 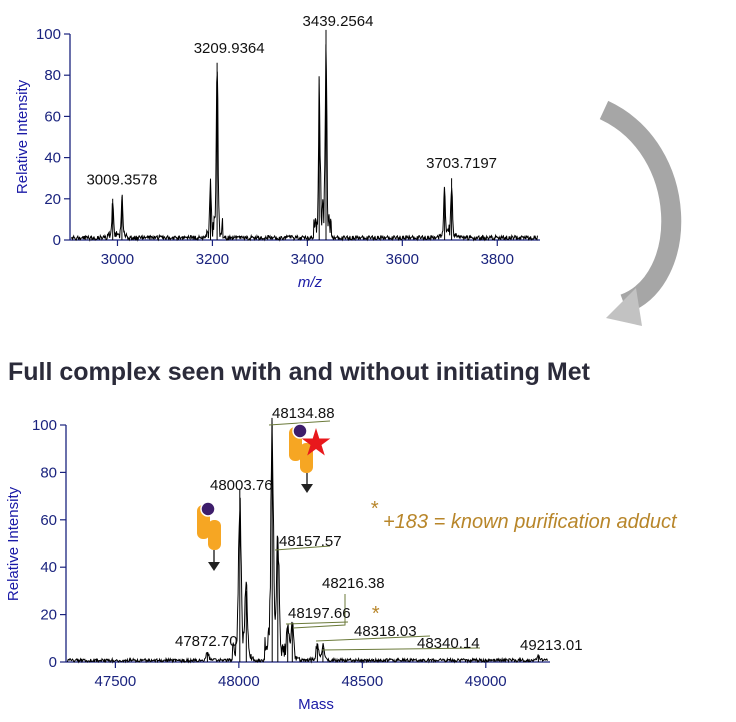 I want to click on x-tick-label: 3200, so click(x=212, y=259).